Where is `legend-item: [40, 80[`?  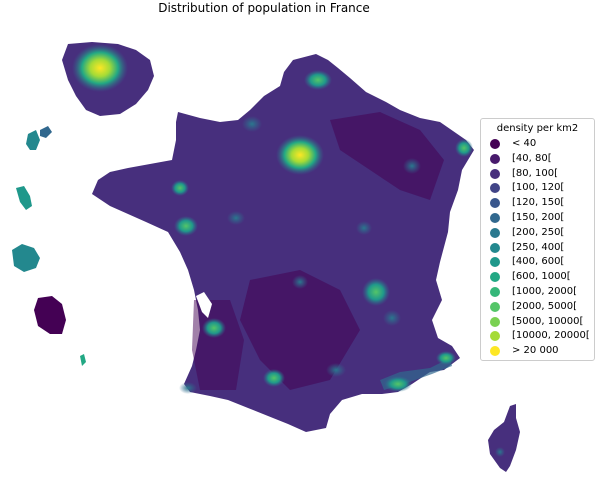
legend-item: [40, 80[ is located at coordinates (537, 159).